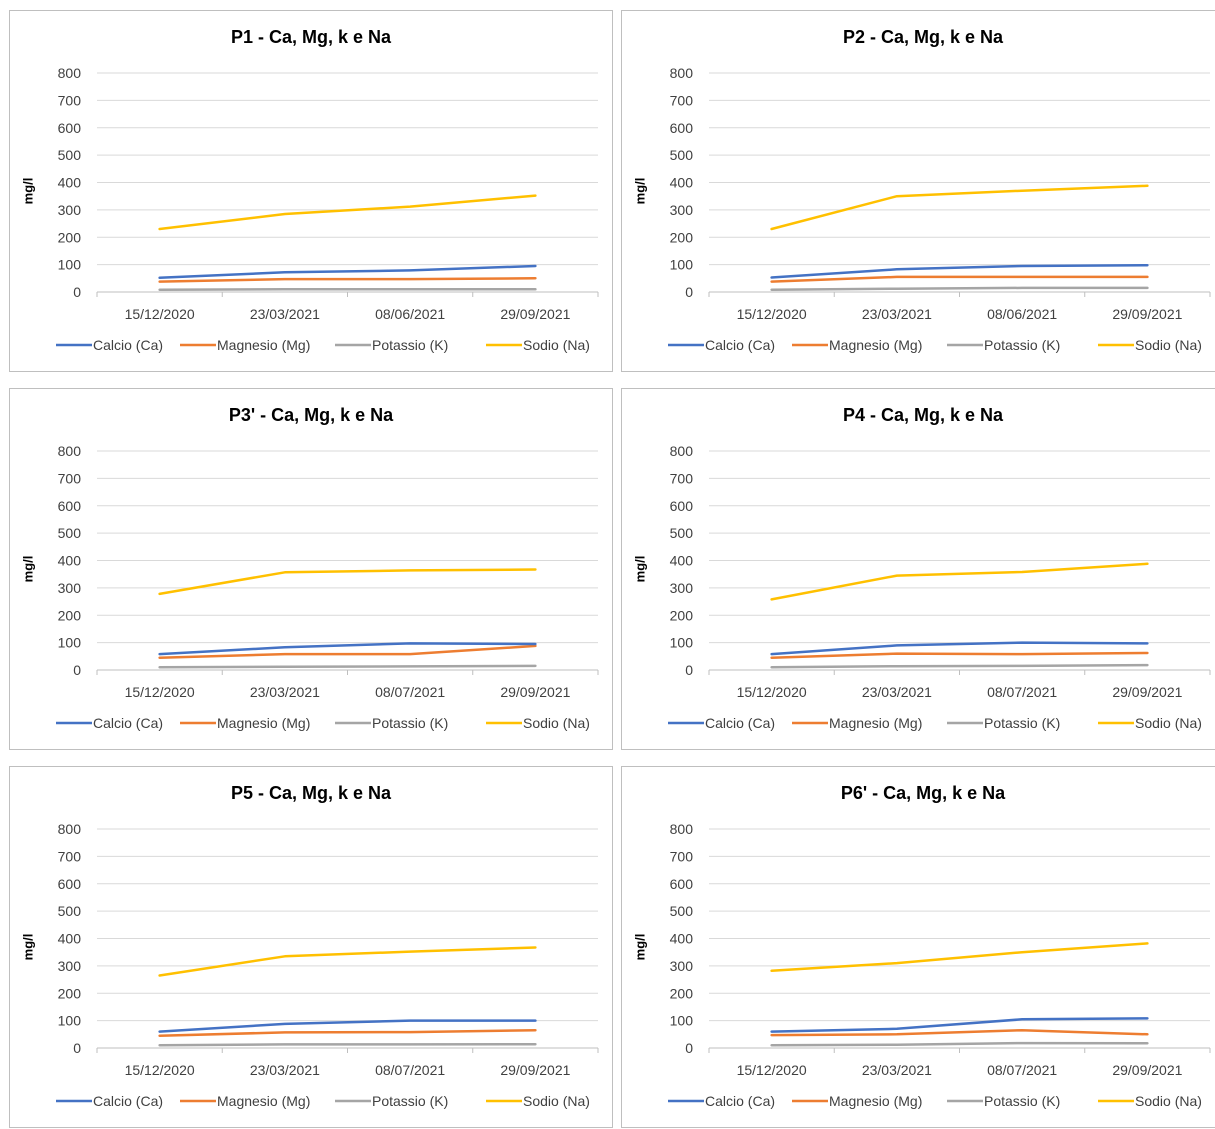 The height and width of the screenshot is (1129, 1215). What do you see at coordinates (311, 37) in the screenshot?
I see `chart-title: P1 - Ca, Mg, k e Na` at bounding box center [311, 37].